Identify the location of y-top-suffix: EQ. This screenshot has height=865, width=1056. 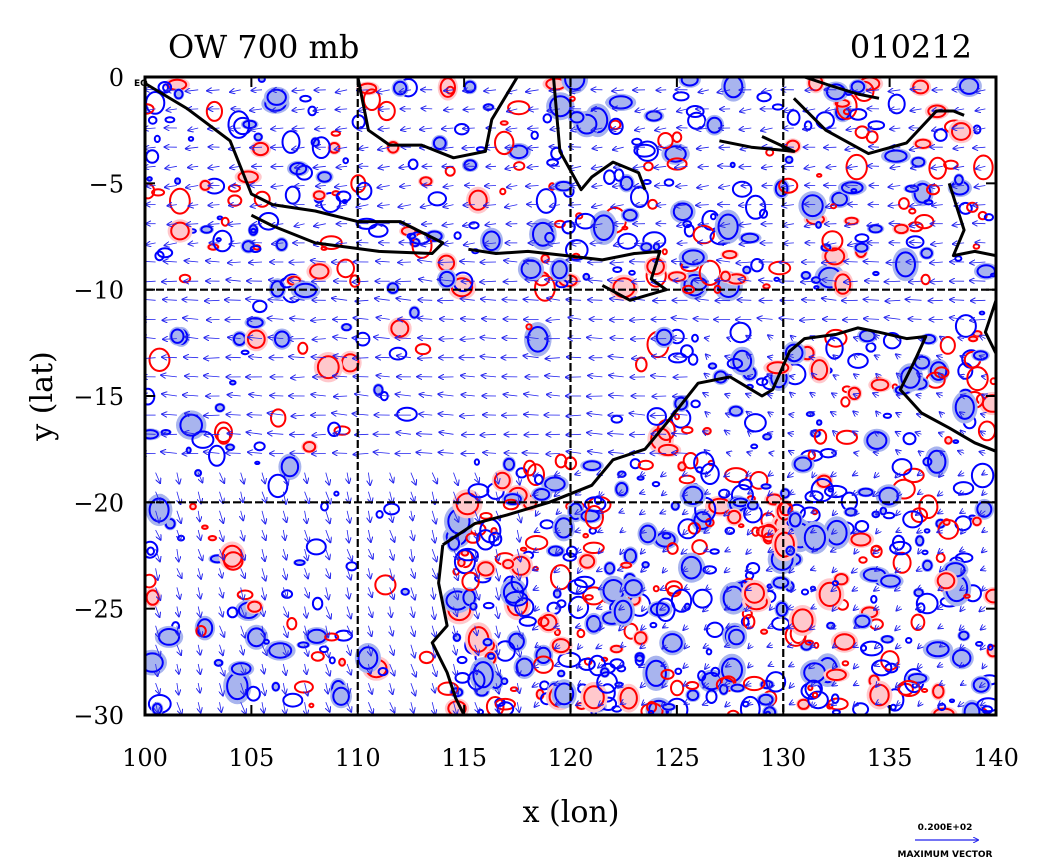
(141, 84).